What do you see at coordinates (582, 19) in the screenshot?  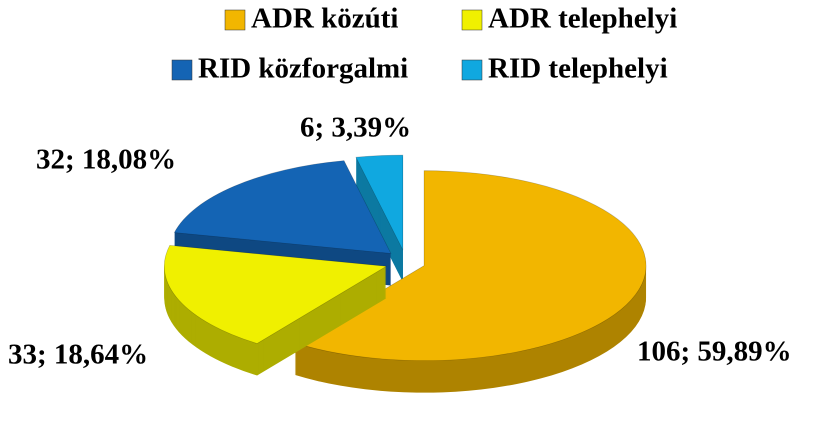 I see `legend-label: ADR telephelyi` at bounding box center [582, 19].